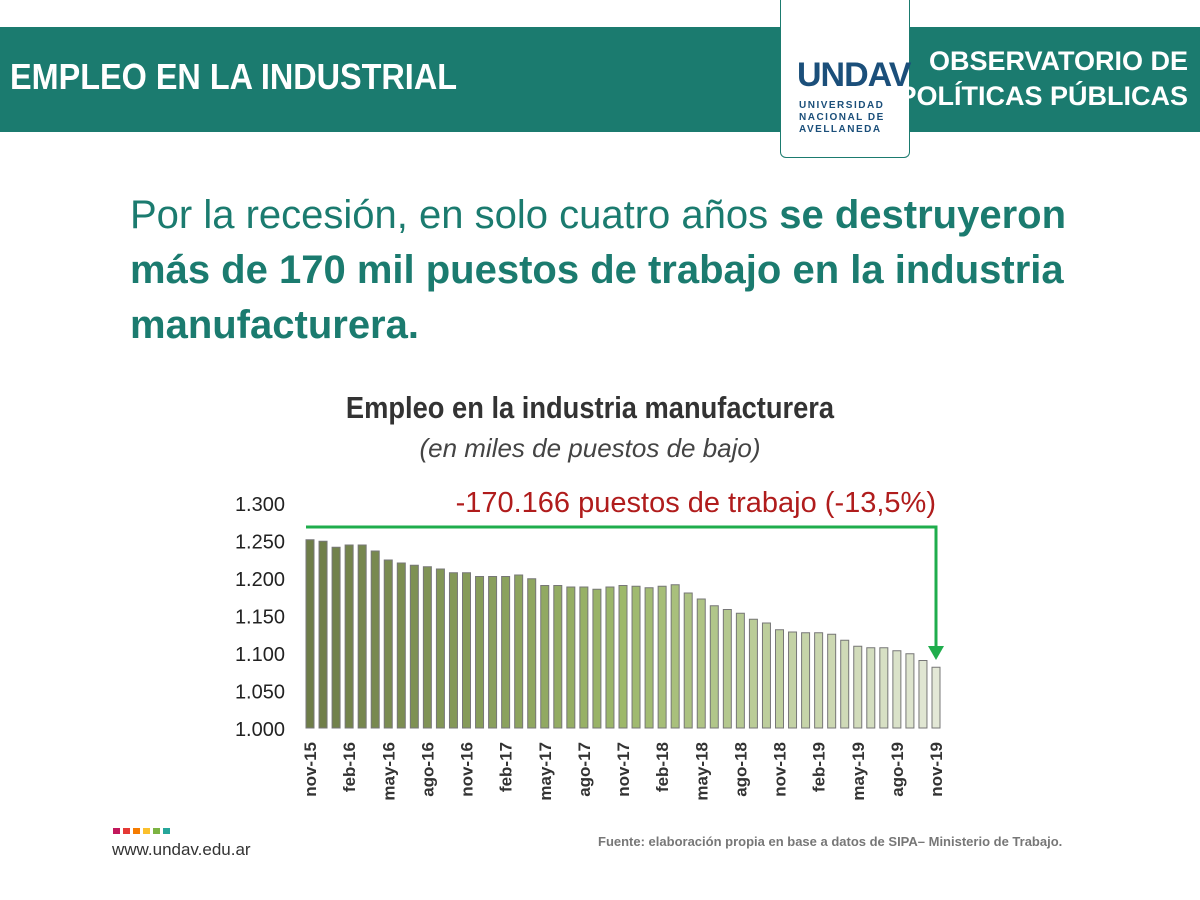 The width and height of the screenshot is (1200, 900). What do you see at coordinates (1043, 96) in the screenshot?
I see `observatory-line: POLÍTICAS PÚBLICAS` at bounding box center [1043, 96].